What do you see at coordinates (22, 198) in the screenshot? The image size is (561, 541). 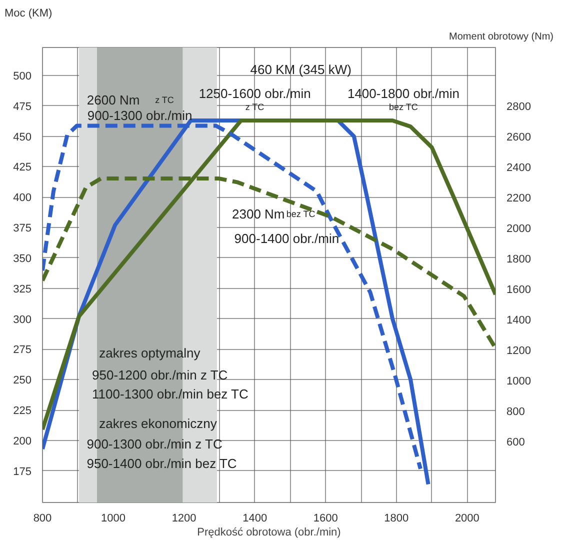 I see `y-tick-label: 400` at bounding box center [22, 198].